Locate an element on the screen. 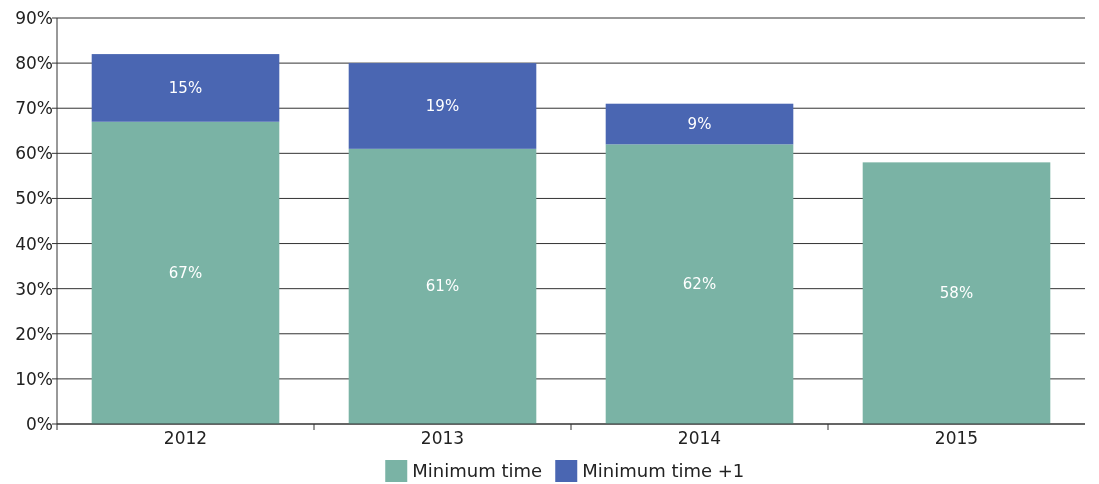 The height and width of the screenshot is (484, 1099). data-label: 19% is located at coordinates (442, 105).